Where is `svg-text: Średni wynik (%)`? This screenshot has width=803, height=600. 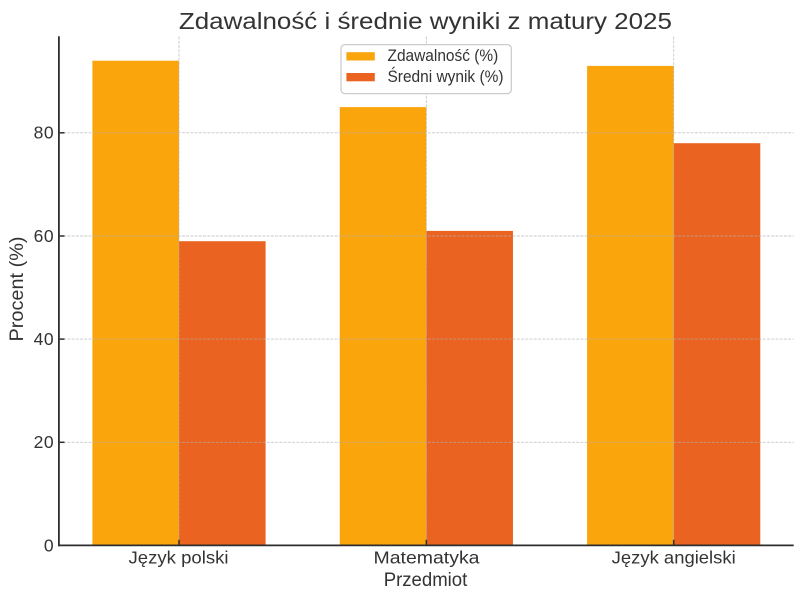
svg-text: Średni wynik (%) is located at coordinates (446, 76).